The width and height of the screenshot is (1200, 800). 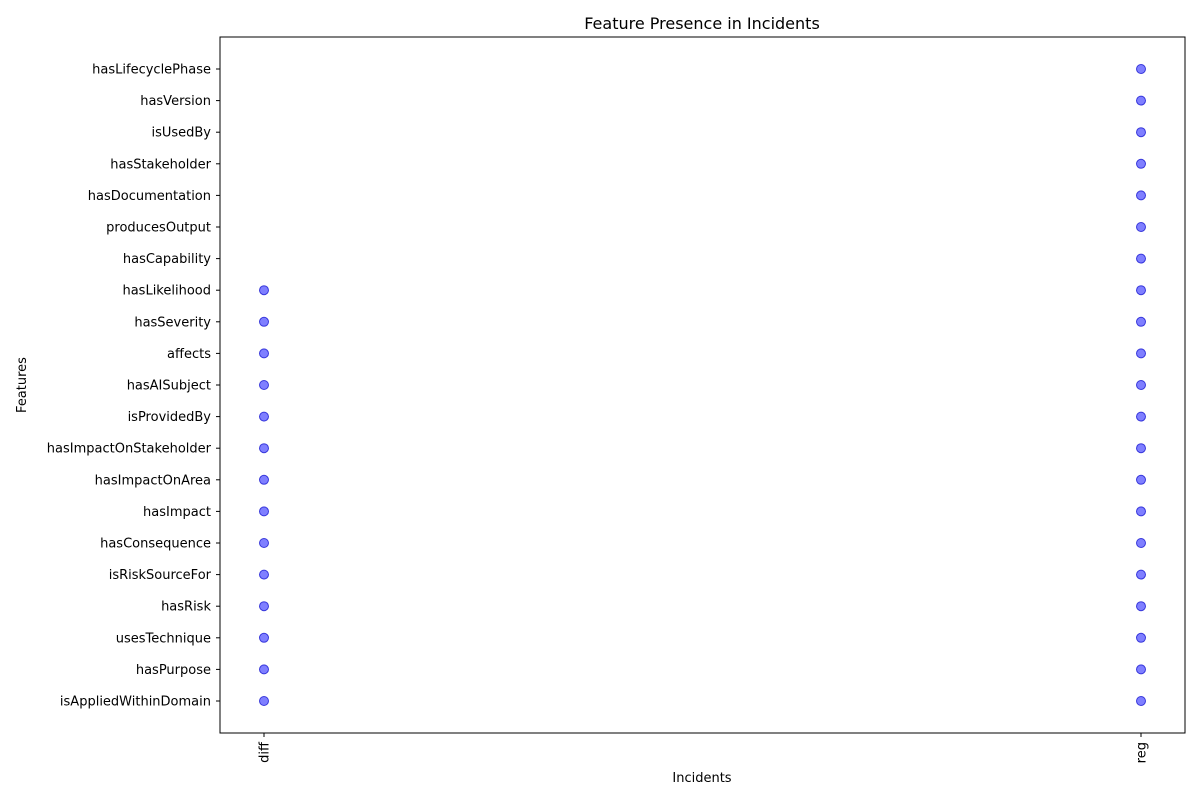 I want to click on x-axis: diff reg, so click(x=704, y=748).